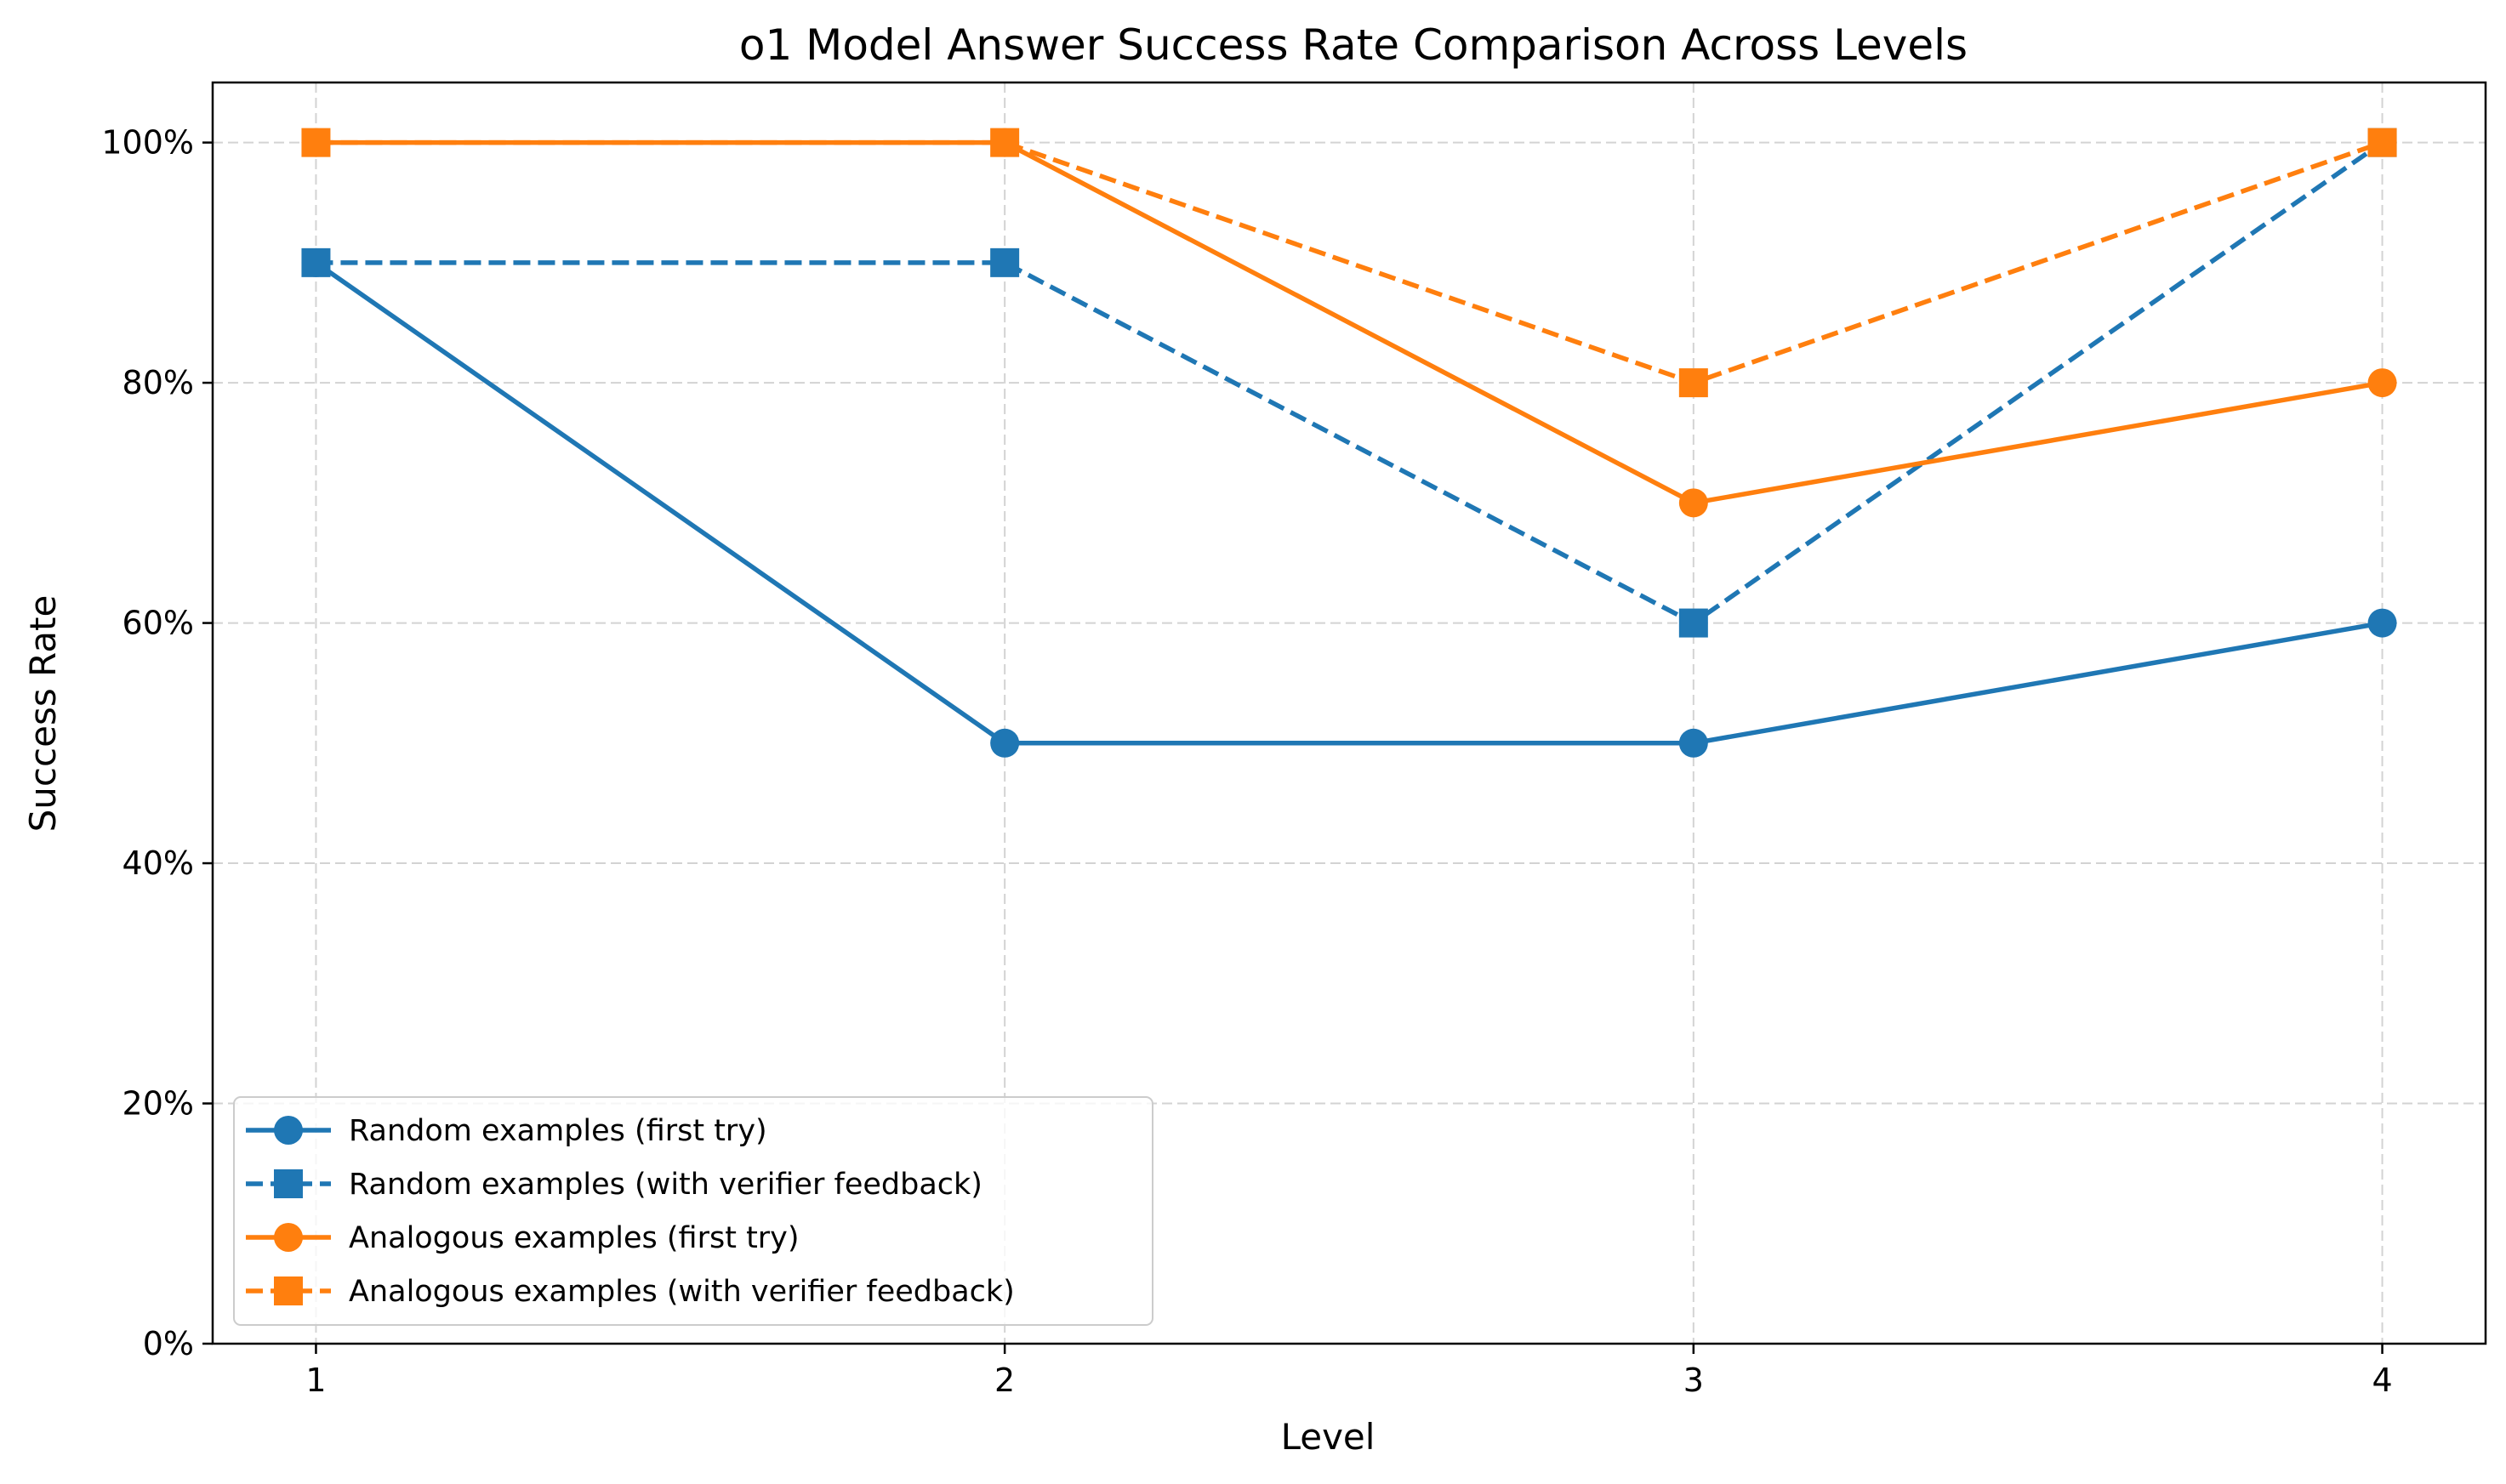 The height and width of the screenshot is (1484, 2506). What do you see at coordinates (158, 624) in the screenshot?
I see `y-tick-label: 60%` at bounding box center [158, 624].